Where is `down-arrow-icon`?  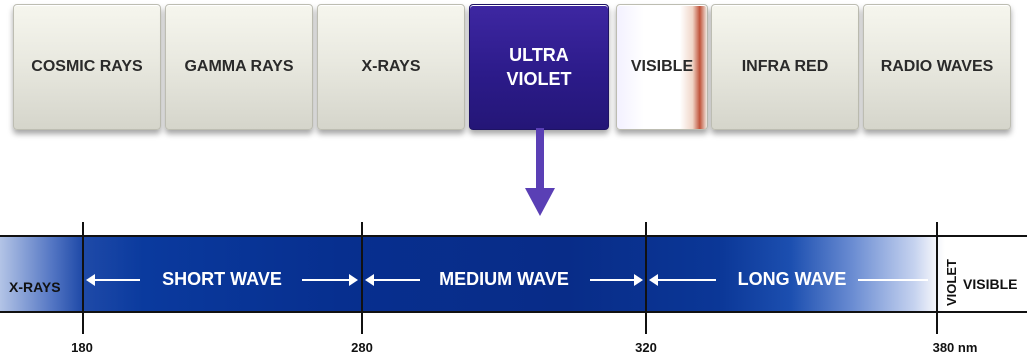 down-arrow-icon is located at coordinates (540, 172).